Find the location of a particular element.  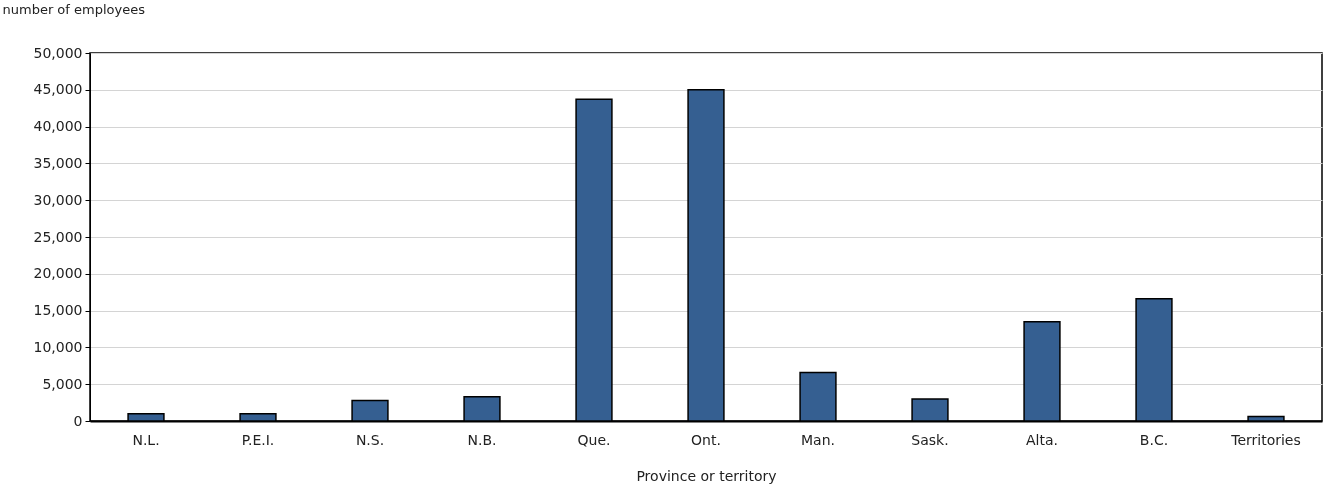

y-tick-label: 50,000 is located at coordinates (58, 52).